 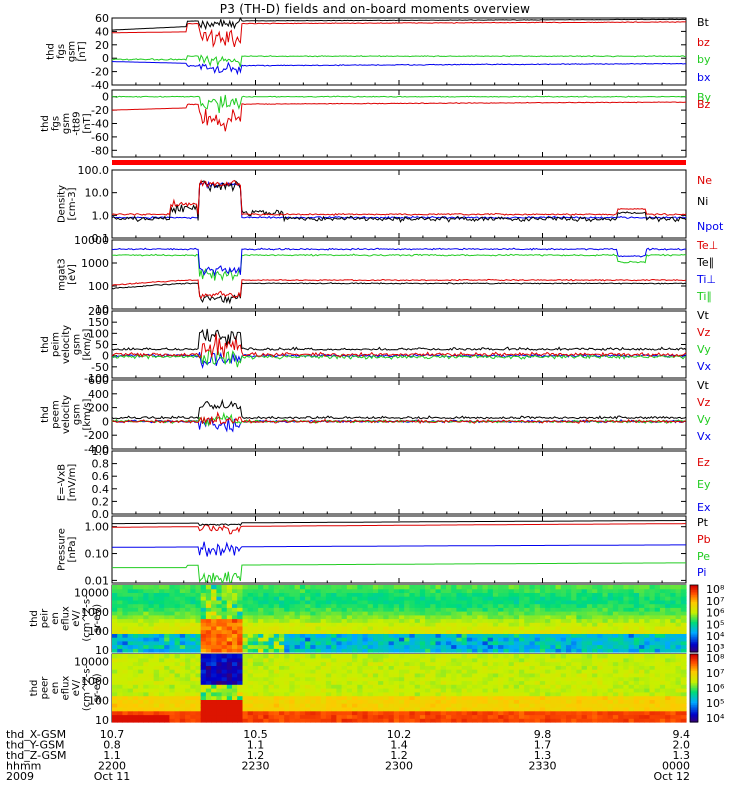 What do you see at coordinates (715, 658) in the screenshot?
I see `colorbar-tick-label: 10⁸` at bounding box center [715, 658].